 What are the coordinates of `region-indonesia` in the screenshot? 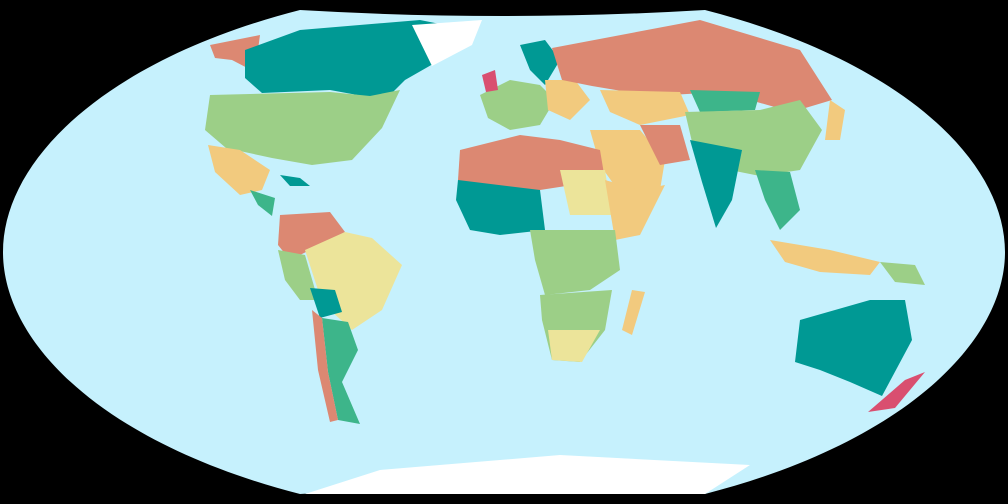 It's located at (825, 257).